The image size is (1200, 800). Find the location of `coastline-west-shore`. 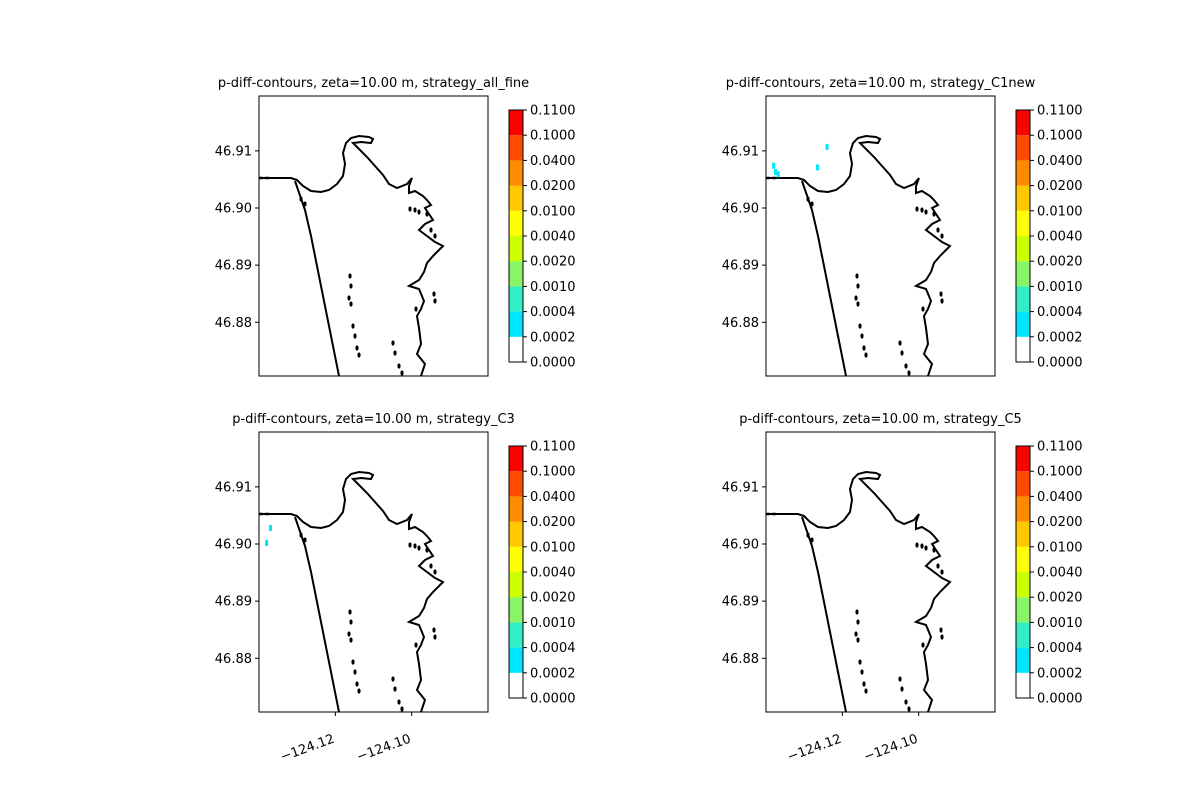

coastline-west-shore is located at coordinates (317, 278).